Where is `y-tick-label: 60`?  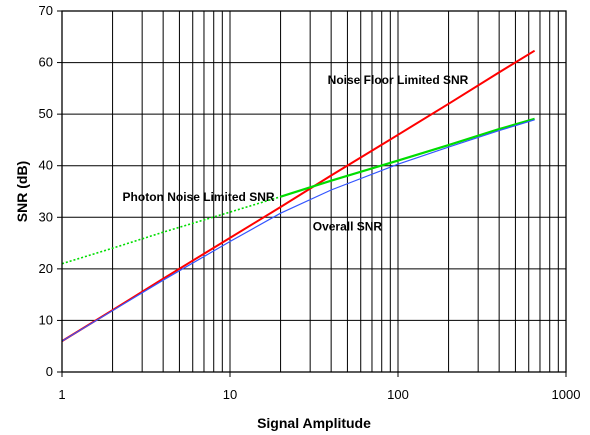
y-tick-label: 60 is located at coordinates (46, 62).